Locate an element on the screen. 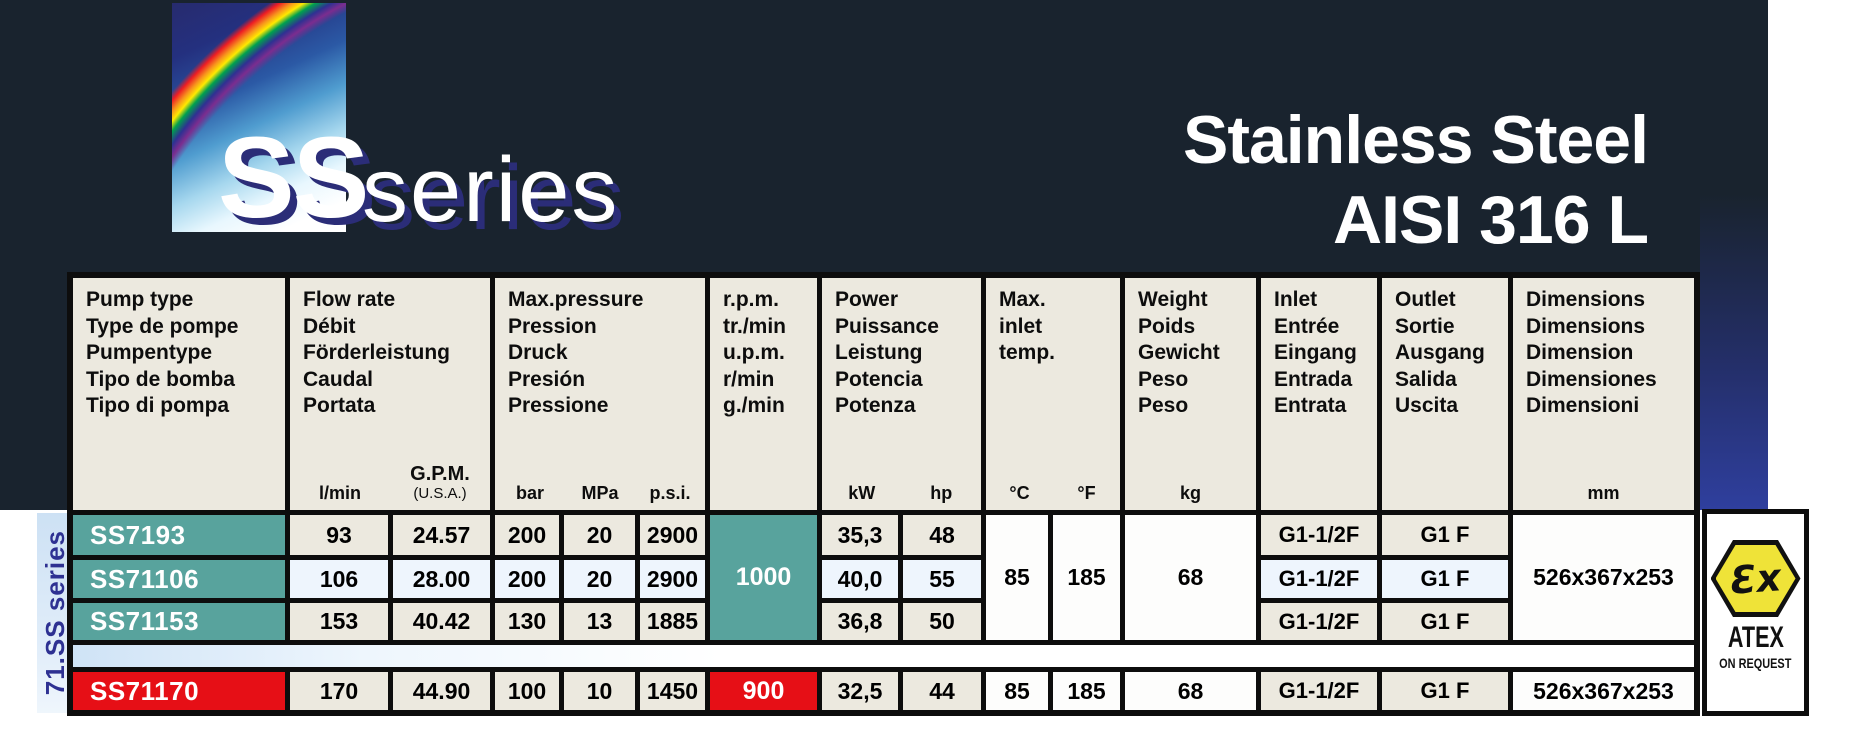 The image size is (1872, 755). rainbow-logo-image is located at coordinates (259, 117).